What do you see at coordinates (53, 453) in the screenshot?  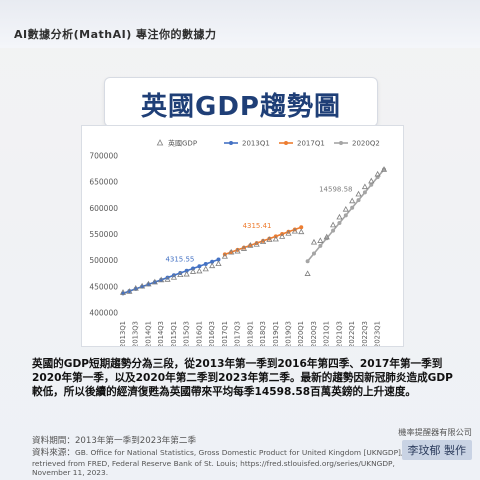 I see `source-label: 資料來源：` at bounding box center [53, 453].